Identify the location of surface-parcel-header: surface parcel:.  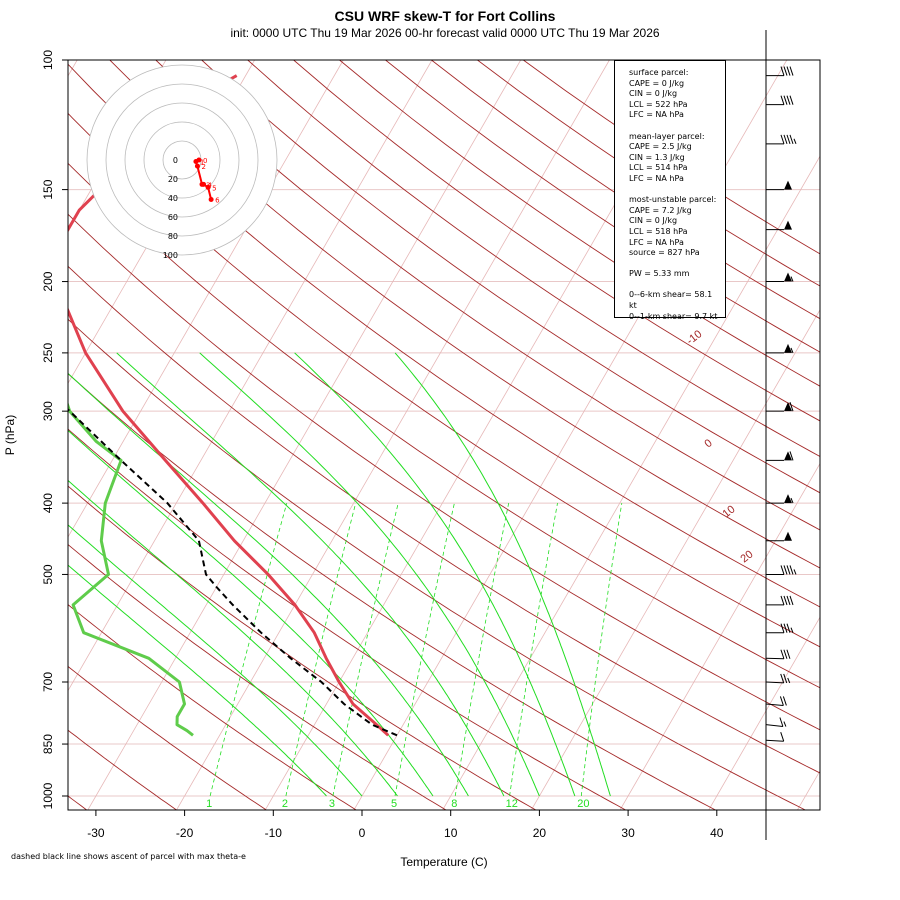
(659, 72).